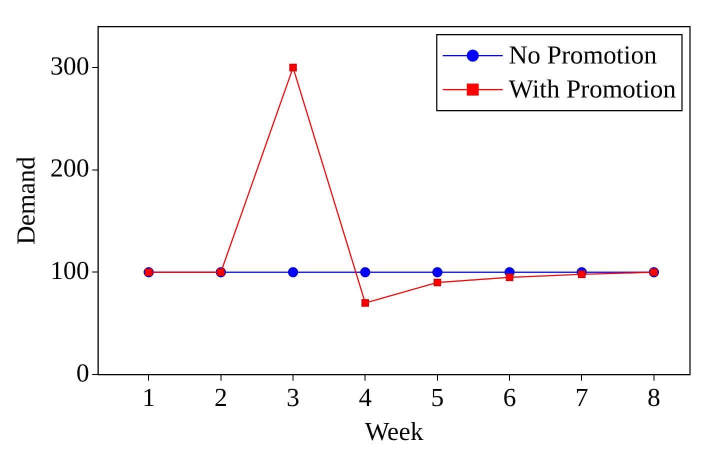  What do you see at coordinates (394, 431) in the screenshot?
I see `x-axis-title: Week` at bounding box center [394, 431].